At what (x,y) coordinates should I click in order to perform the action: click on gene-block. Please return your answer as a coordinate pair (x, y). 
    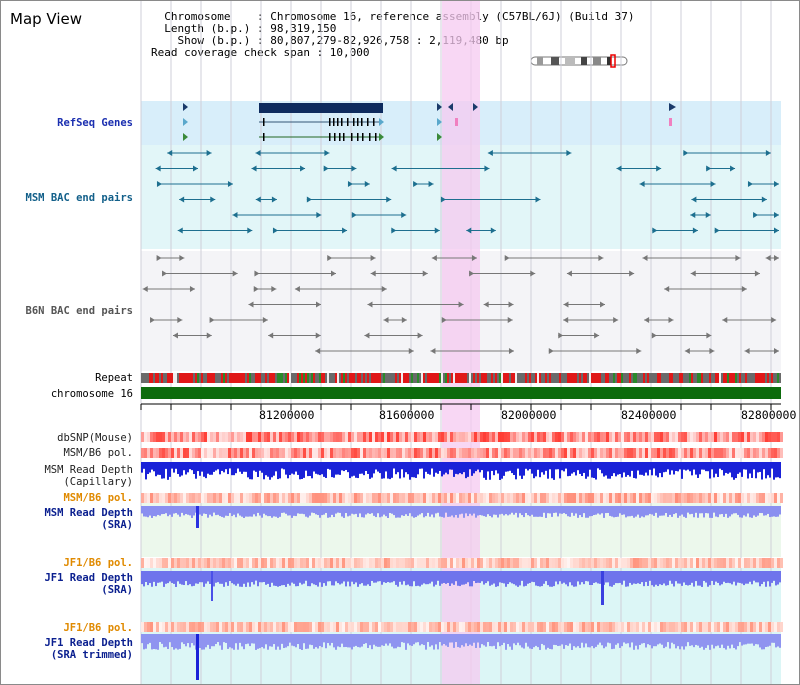
    Looking at the image, I should click on (321, 108).